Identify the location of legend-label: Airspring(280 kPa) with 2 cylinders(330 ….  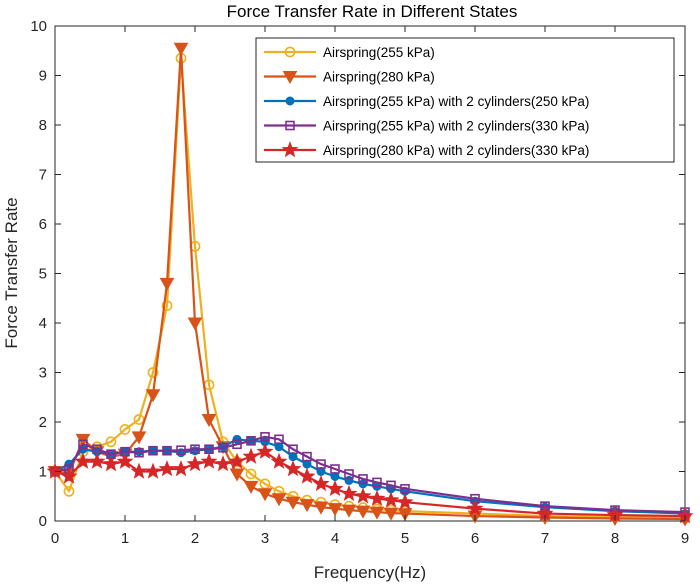
(456, 150).